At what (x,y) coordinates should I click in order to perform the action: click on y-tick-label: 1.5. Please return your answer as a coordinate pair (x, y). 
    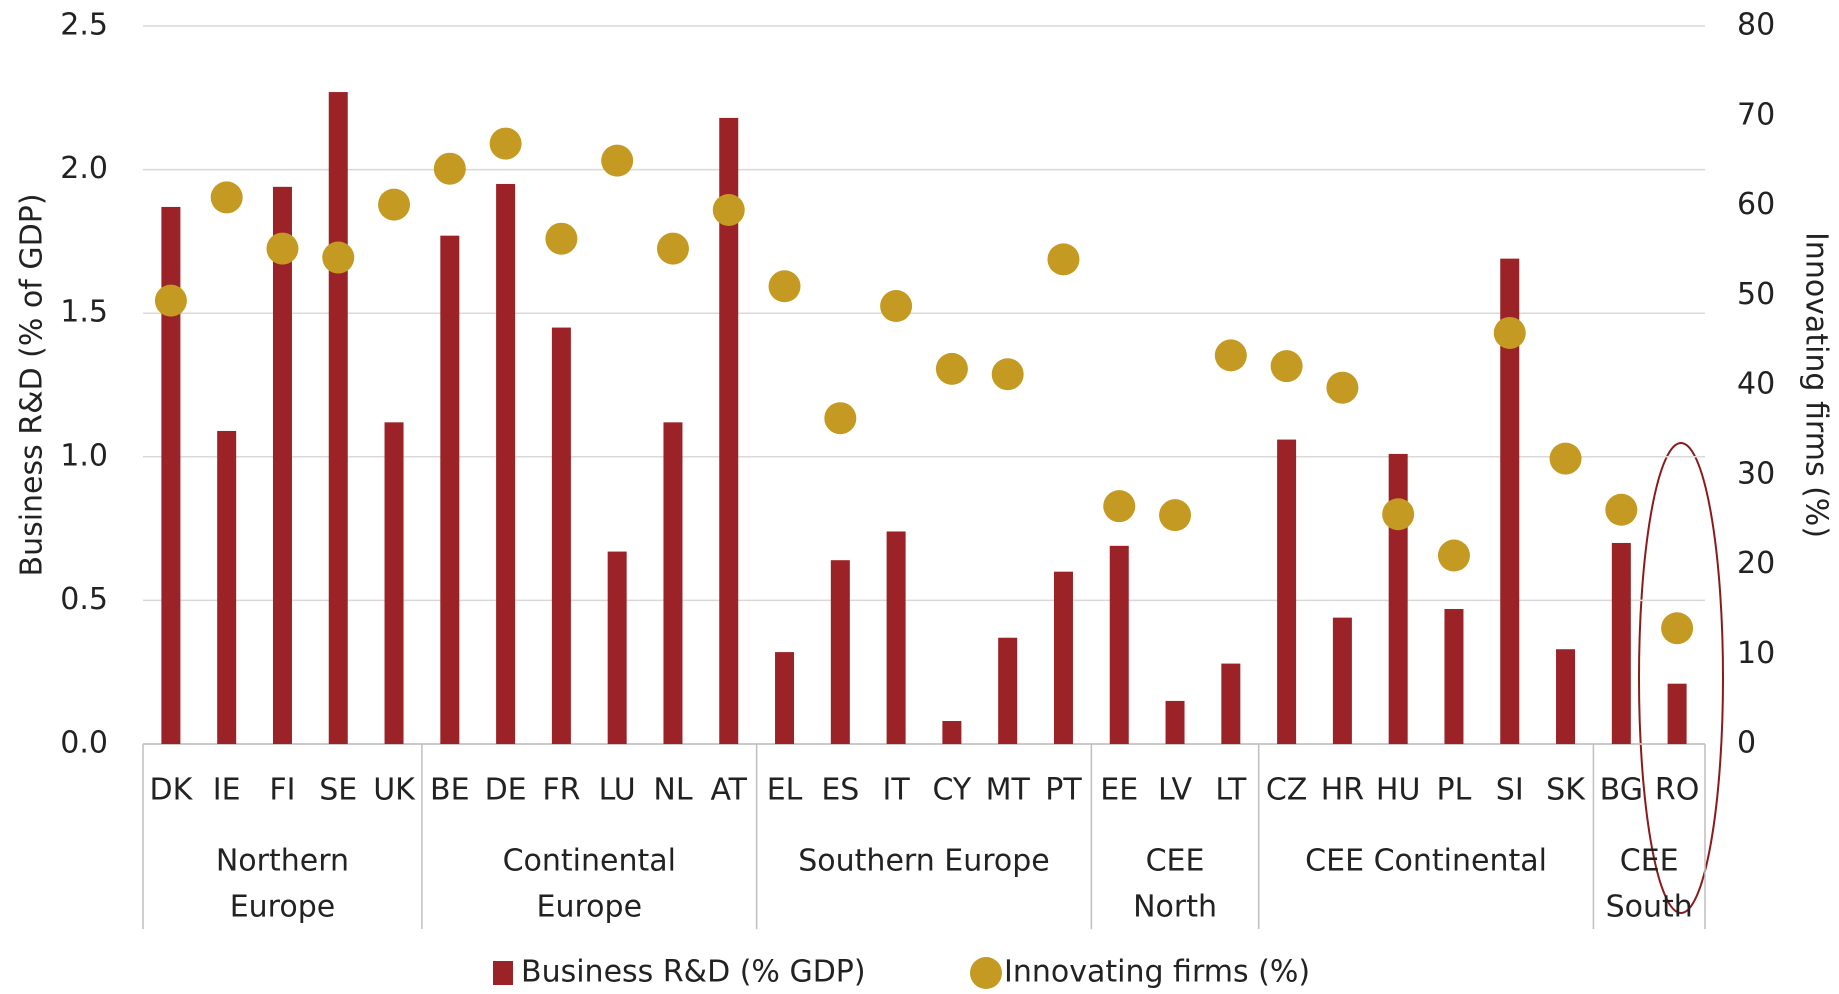
    Looking at the image, I should click on (84, 312).